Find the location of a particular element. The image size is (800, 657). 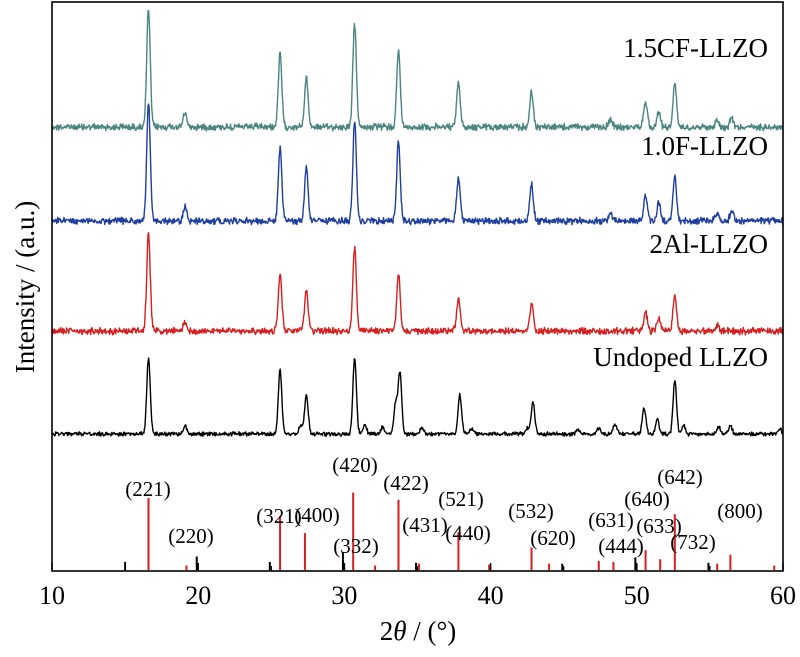

series-label-undoped-llzo: Undoped LLZO is located at coordinates (680, 357).